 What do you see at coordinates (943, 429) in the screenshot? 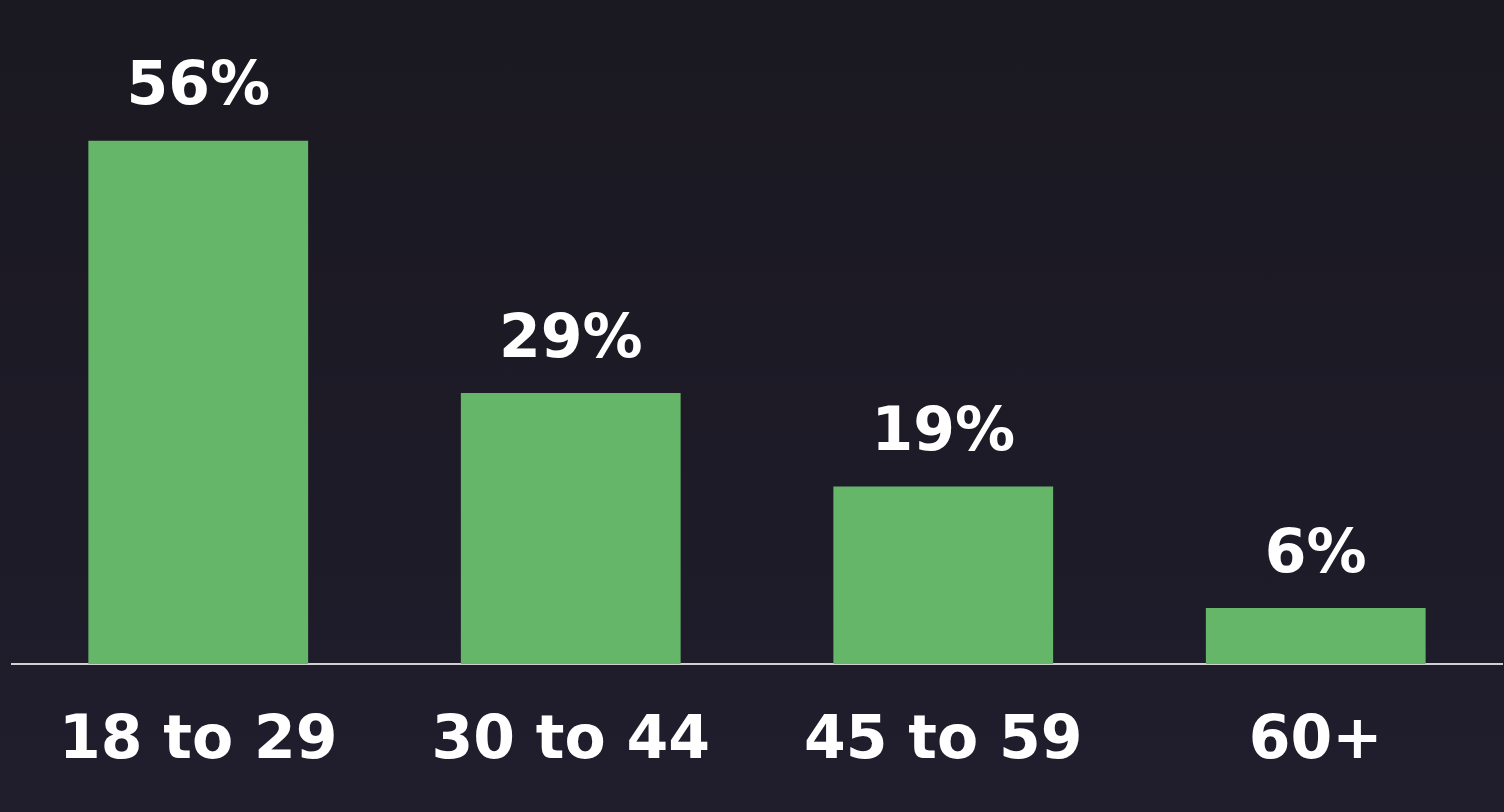
I see `data-label: 19%` at bounding box center [943, 429].